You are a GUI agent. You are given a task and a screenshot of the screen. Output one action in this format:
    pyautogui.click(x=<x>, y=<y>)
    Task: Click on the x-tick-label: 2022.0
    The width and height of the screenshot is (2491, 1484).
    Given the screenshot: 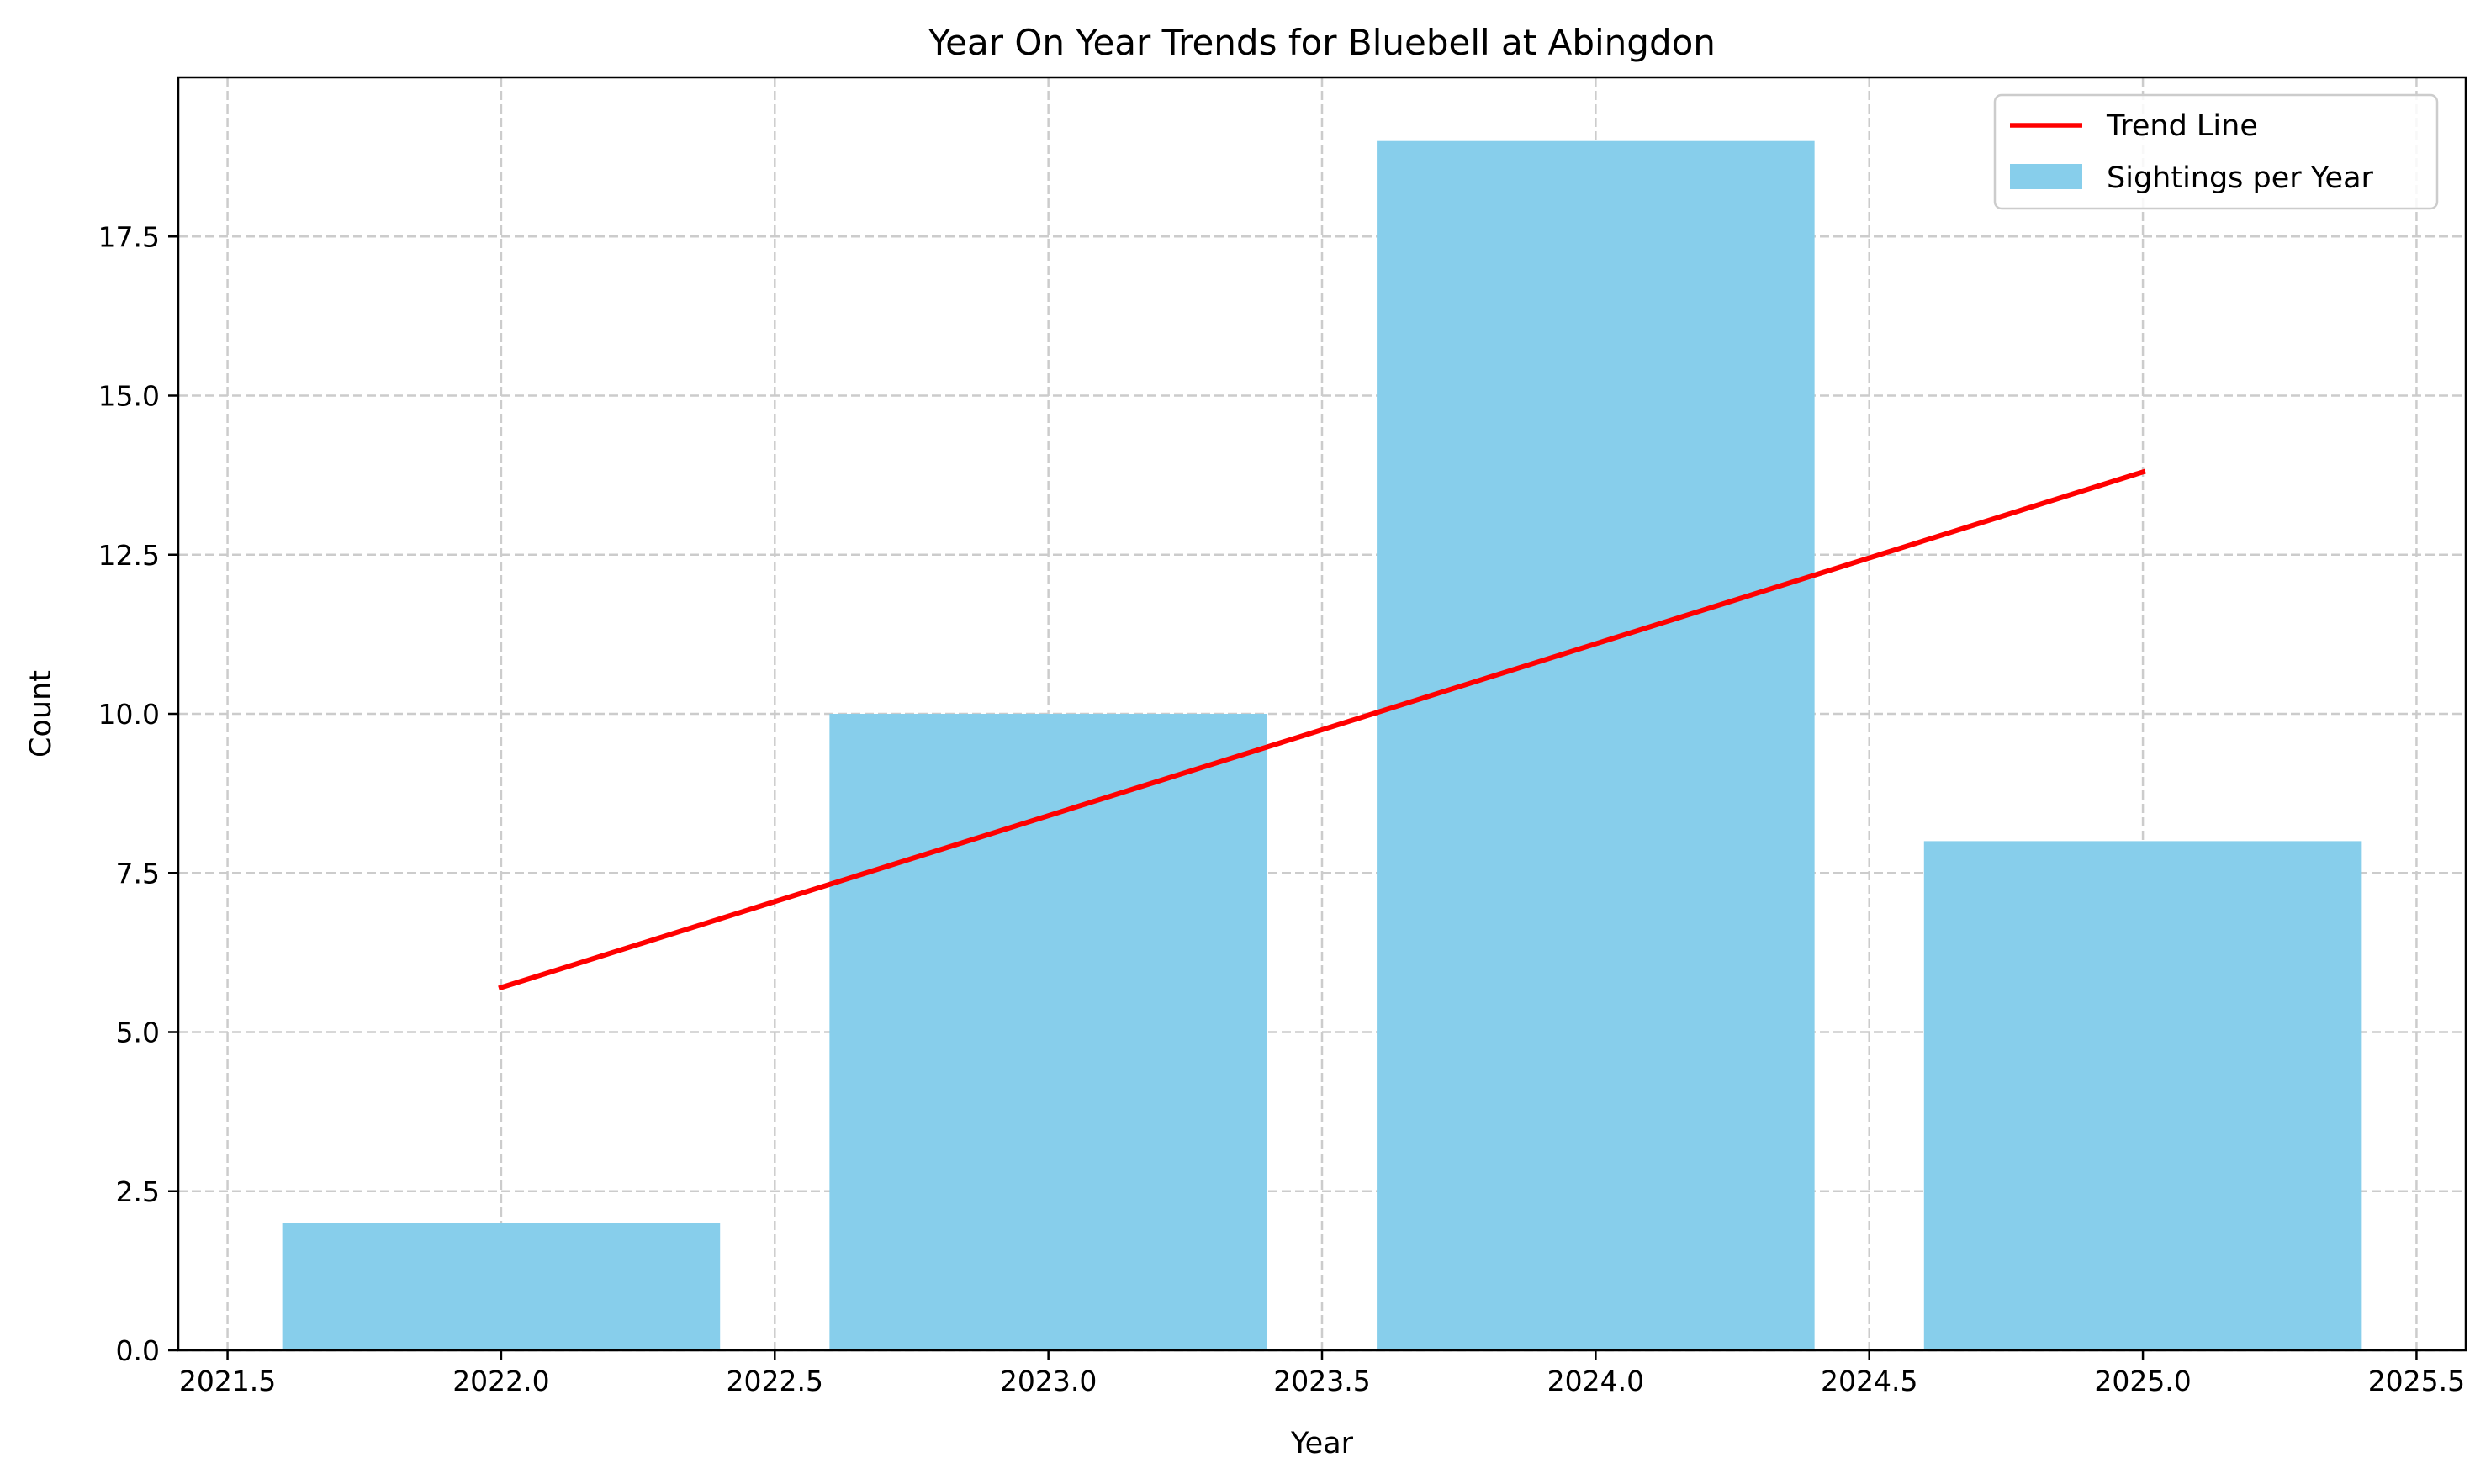 What is the action you would take?
    pyautogui.click(x=500, y=1381)
    